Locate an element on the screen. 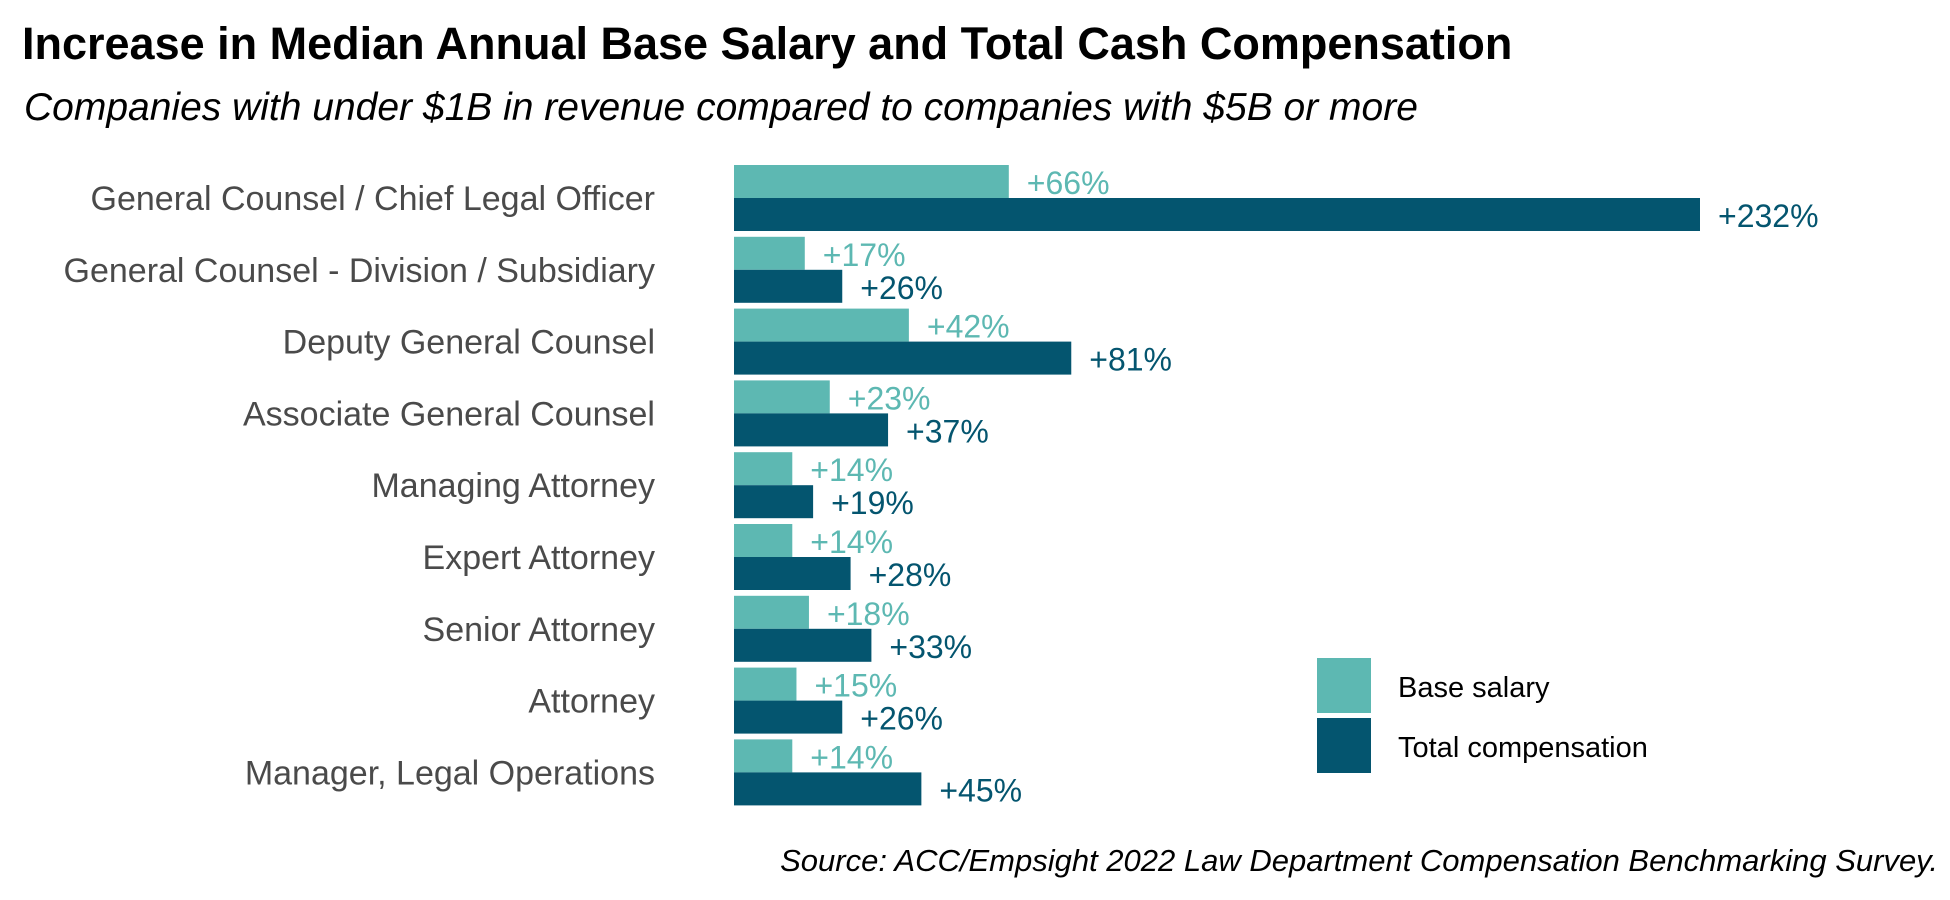 The image size is (1950, 900). legend-swatch-total is located at coordinates (1344, 745).